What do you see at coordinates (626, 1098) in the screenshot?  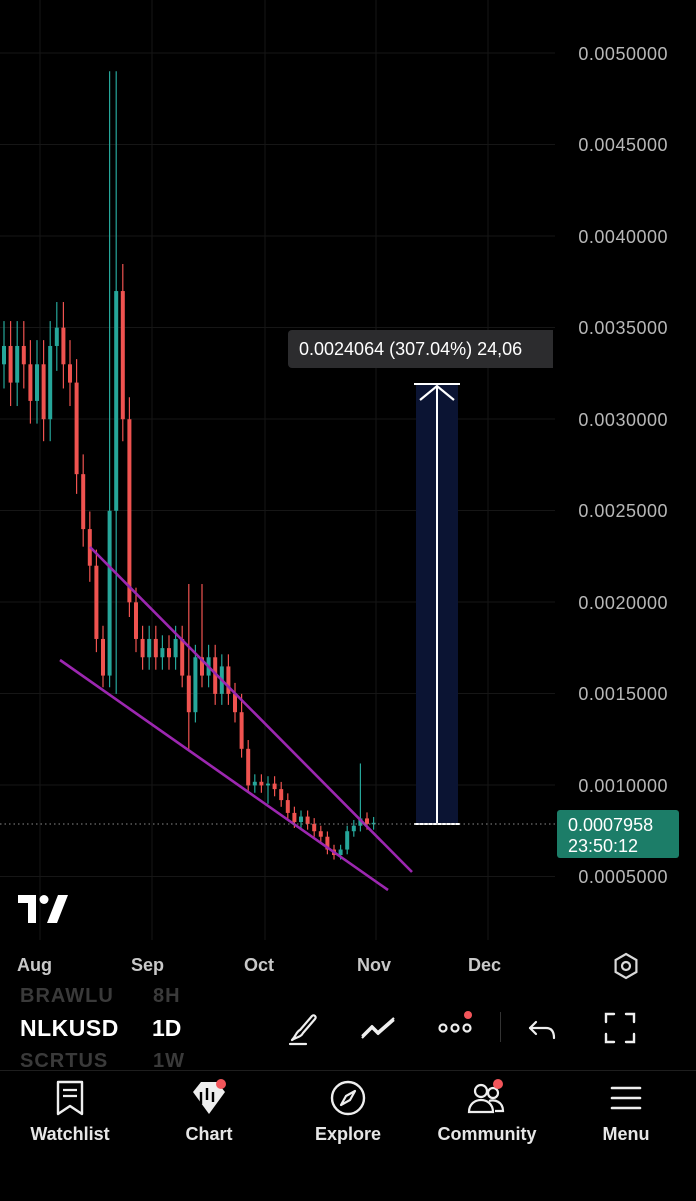 I see `menu-icon` at bounding box center [626, 1098].